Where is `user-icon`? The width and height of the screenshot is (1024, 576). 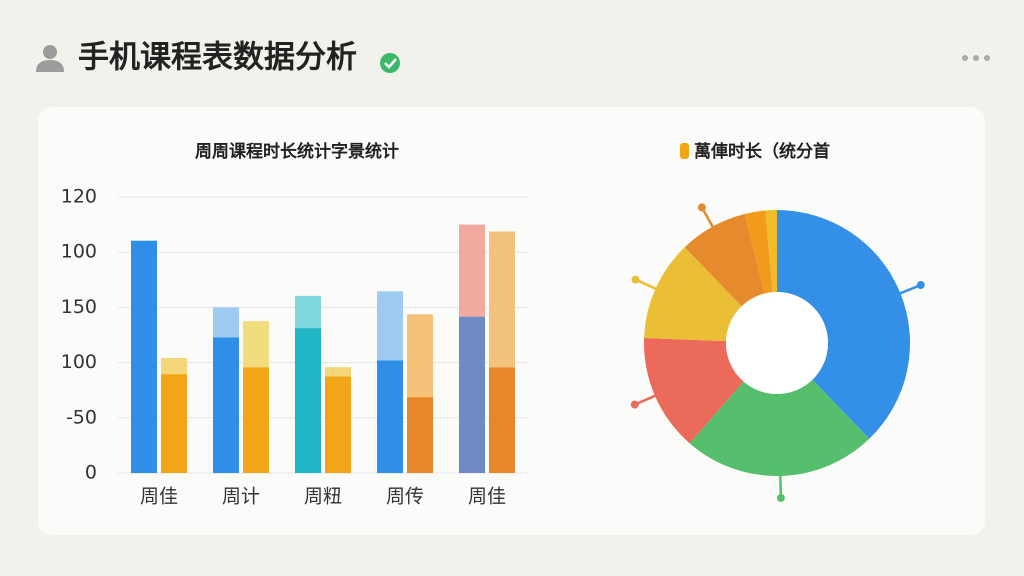
user-icon is located at coordinates (50, 58).